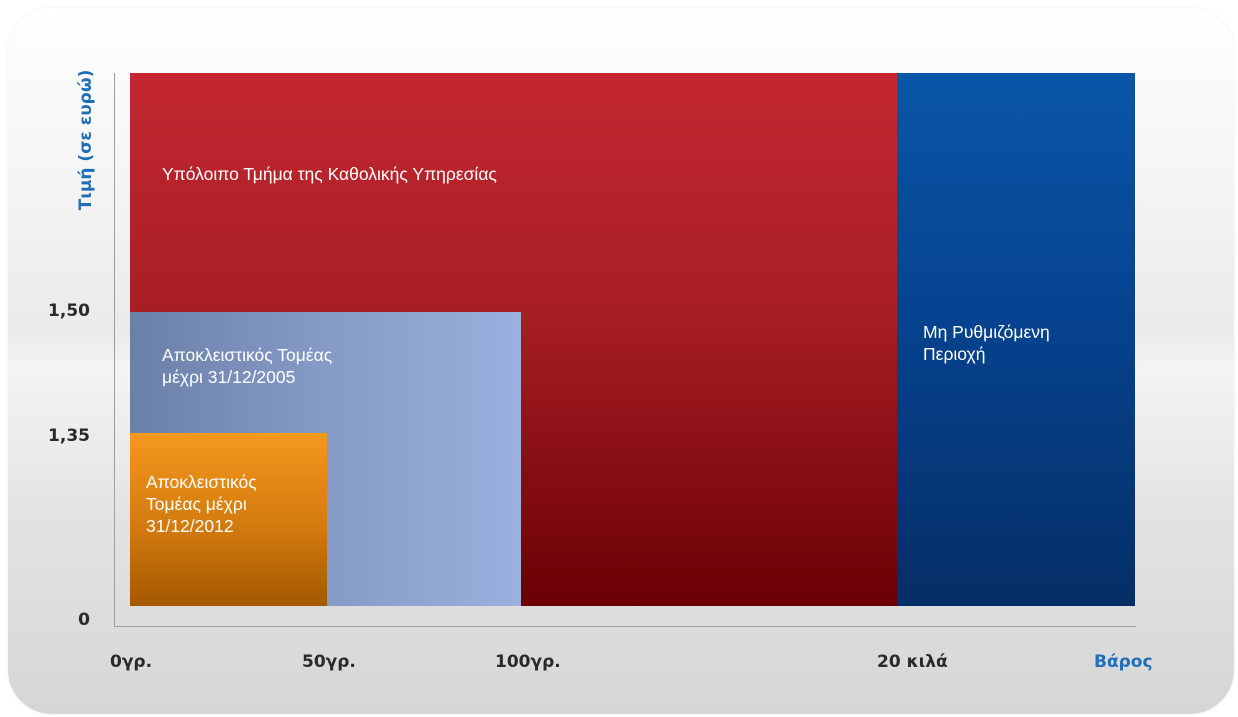  What do you see at coordinates (986, 343) in the screenshot?
I see `region-unregulated-label: Μη Ρυθμιζόμενη Περιοχή` at bounding box center [986, 343].